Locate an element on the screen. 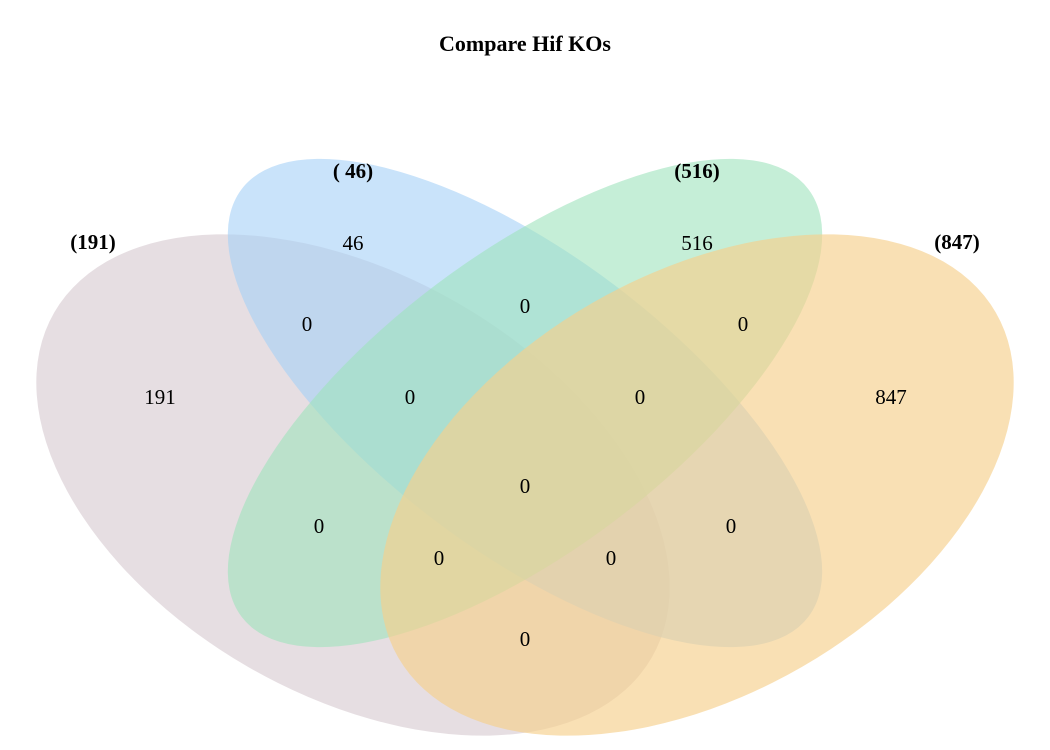  region-count-ac: 0 is located at coordinates (319, 526).